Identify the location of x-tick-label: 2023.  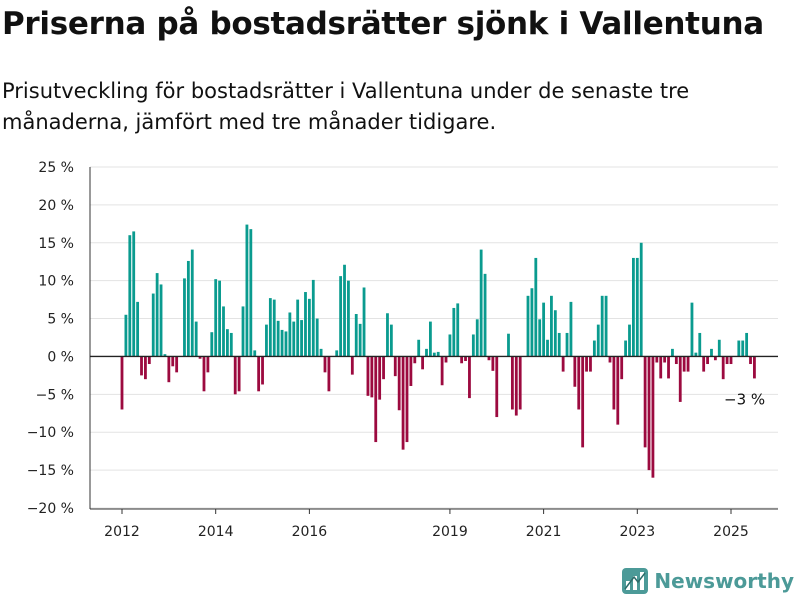
(637, 532).